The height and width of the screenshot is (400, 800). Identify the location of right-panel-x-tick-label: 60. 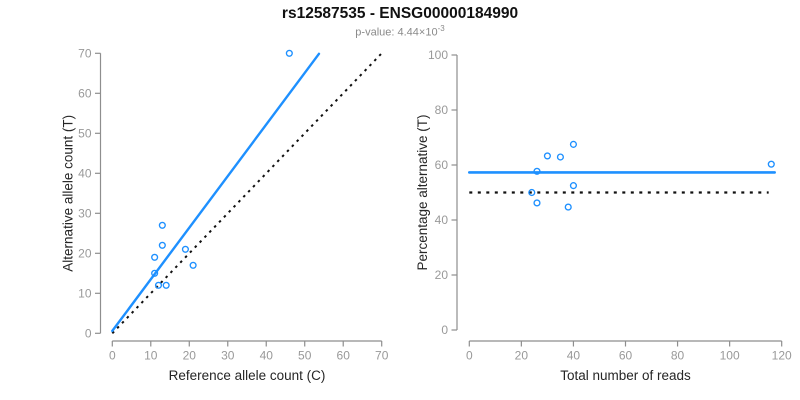
(626, 356).